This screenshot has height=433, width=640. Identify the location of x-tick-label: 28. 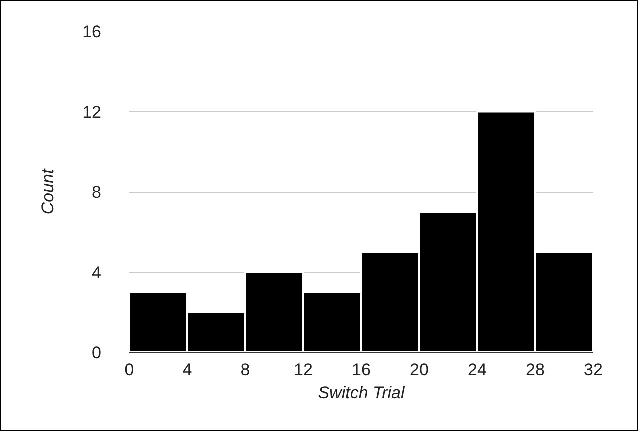
(535, 370).